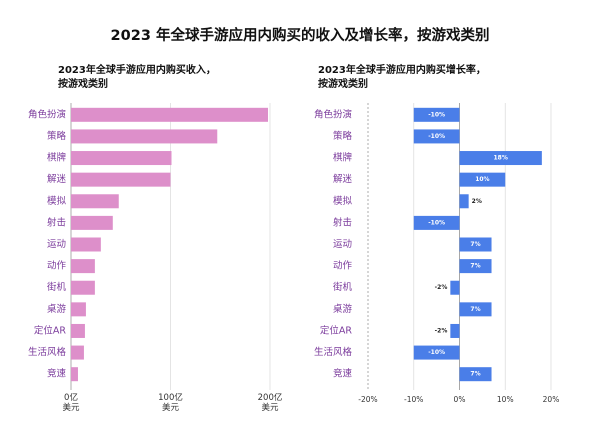 This screenshot has height=423, width=600. I want to click on x-tick-label-box: 100亿 美元, so click(170, 403).